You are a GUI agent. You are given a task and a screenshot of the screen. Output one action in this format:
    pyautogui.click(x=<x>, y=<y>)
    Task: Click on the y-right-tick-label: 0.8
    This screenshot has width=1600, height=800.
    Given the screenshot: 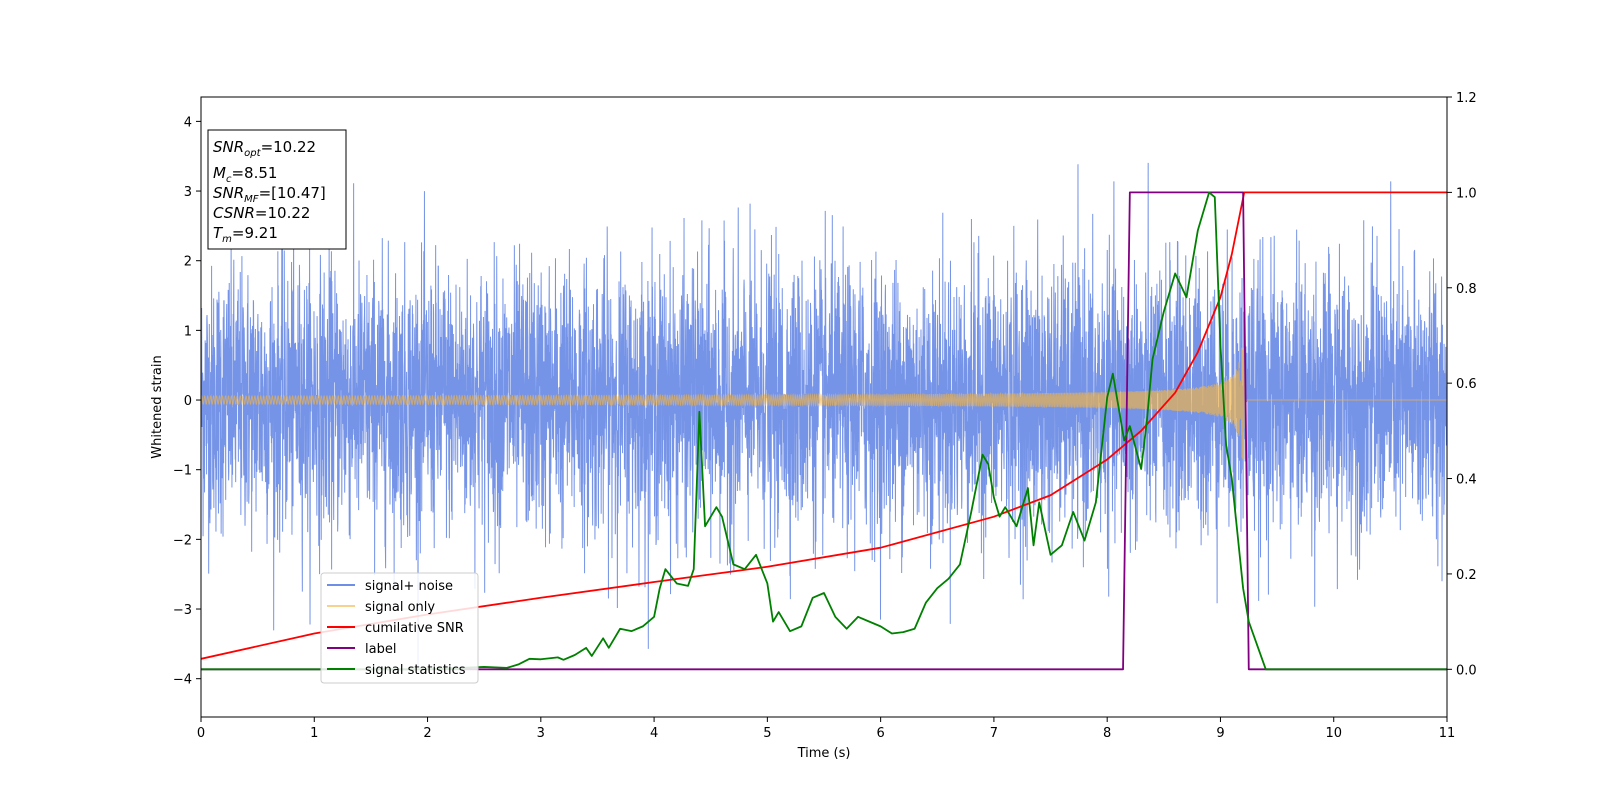 What is the action you would take?
    pyautogui.click(x=1466, y=289)
    